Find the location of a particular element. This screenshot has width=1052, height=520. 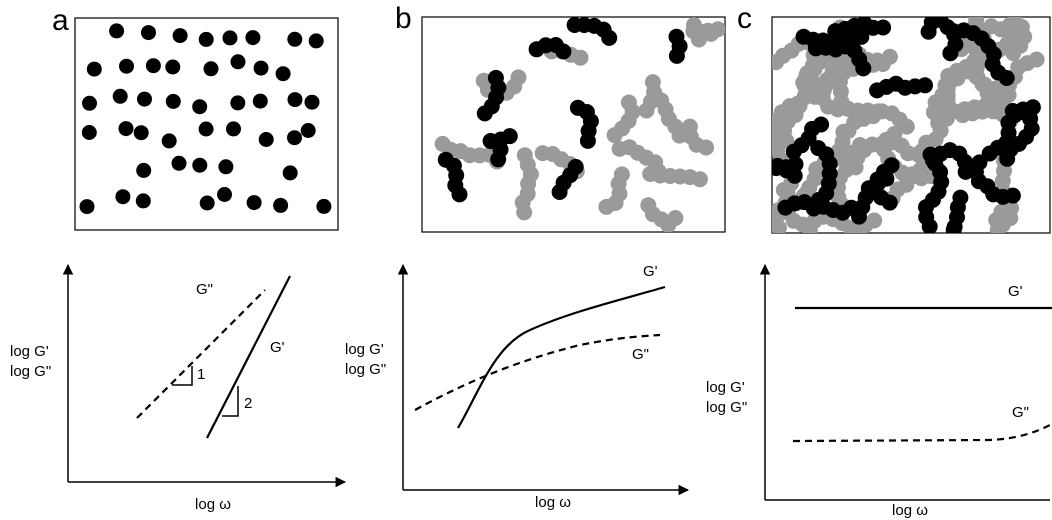

panel-label: b is located at coordinates (403, 18).